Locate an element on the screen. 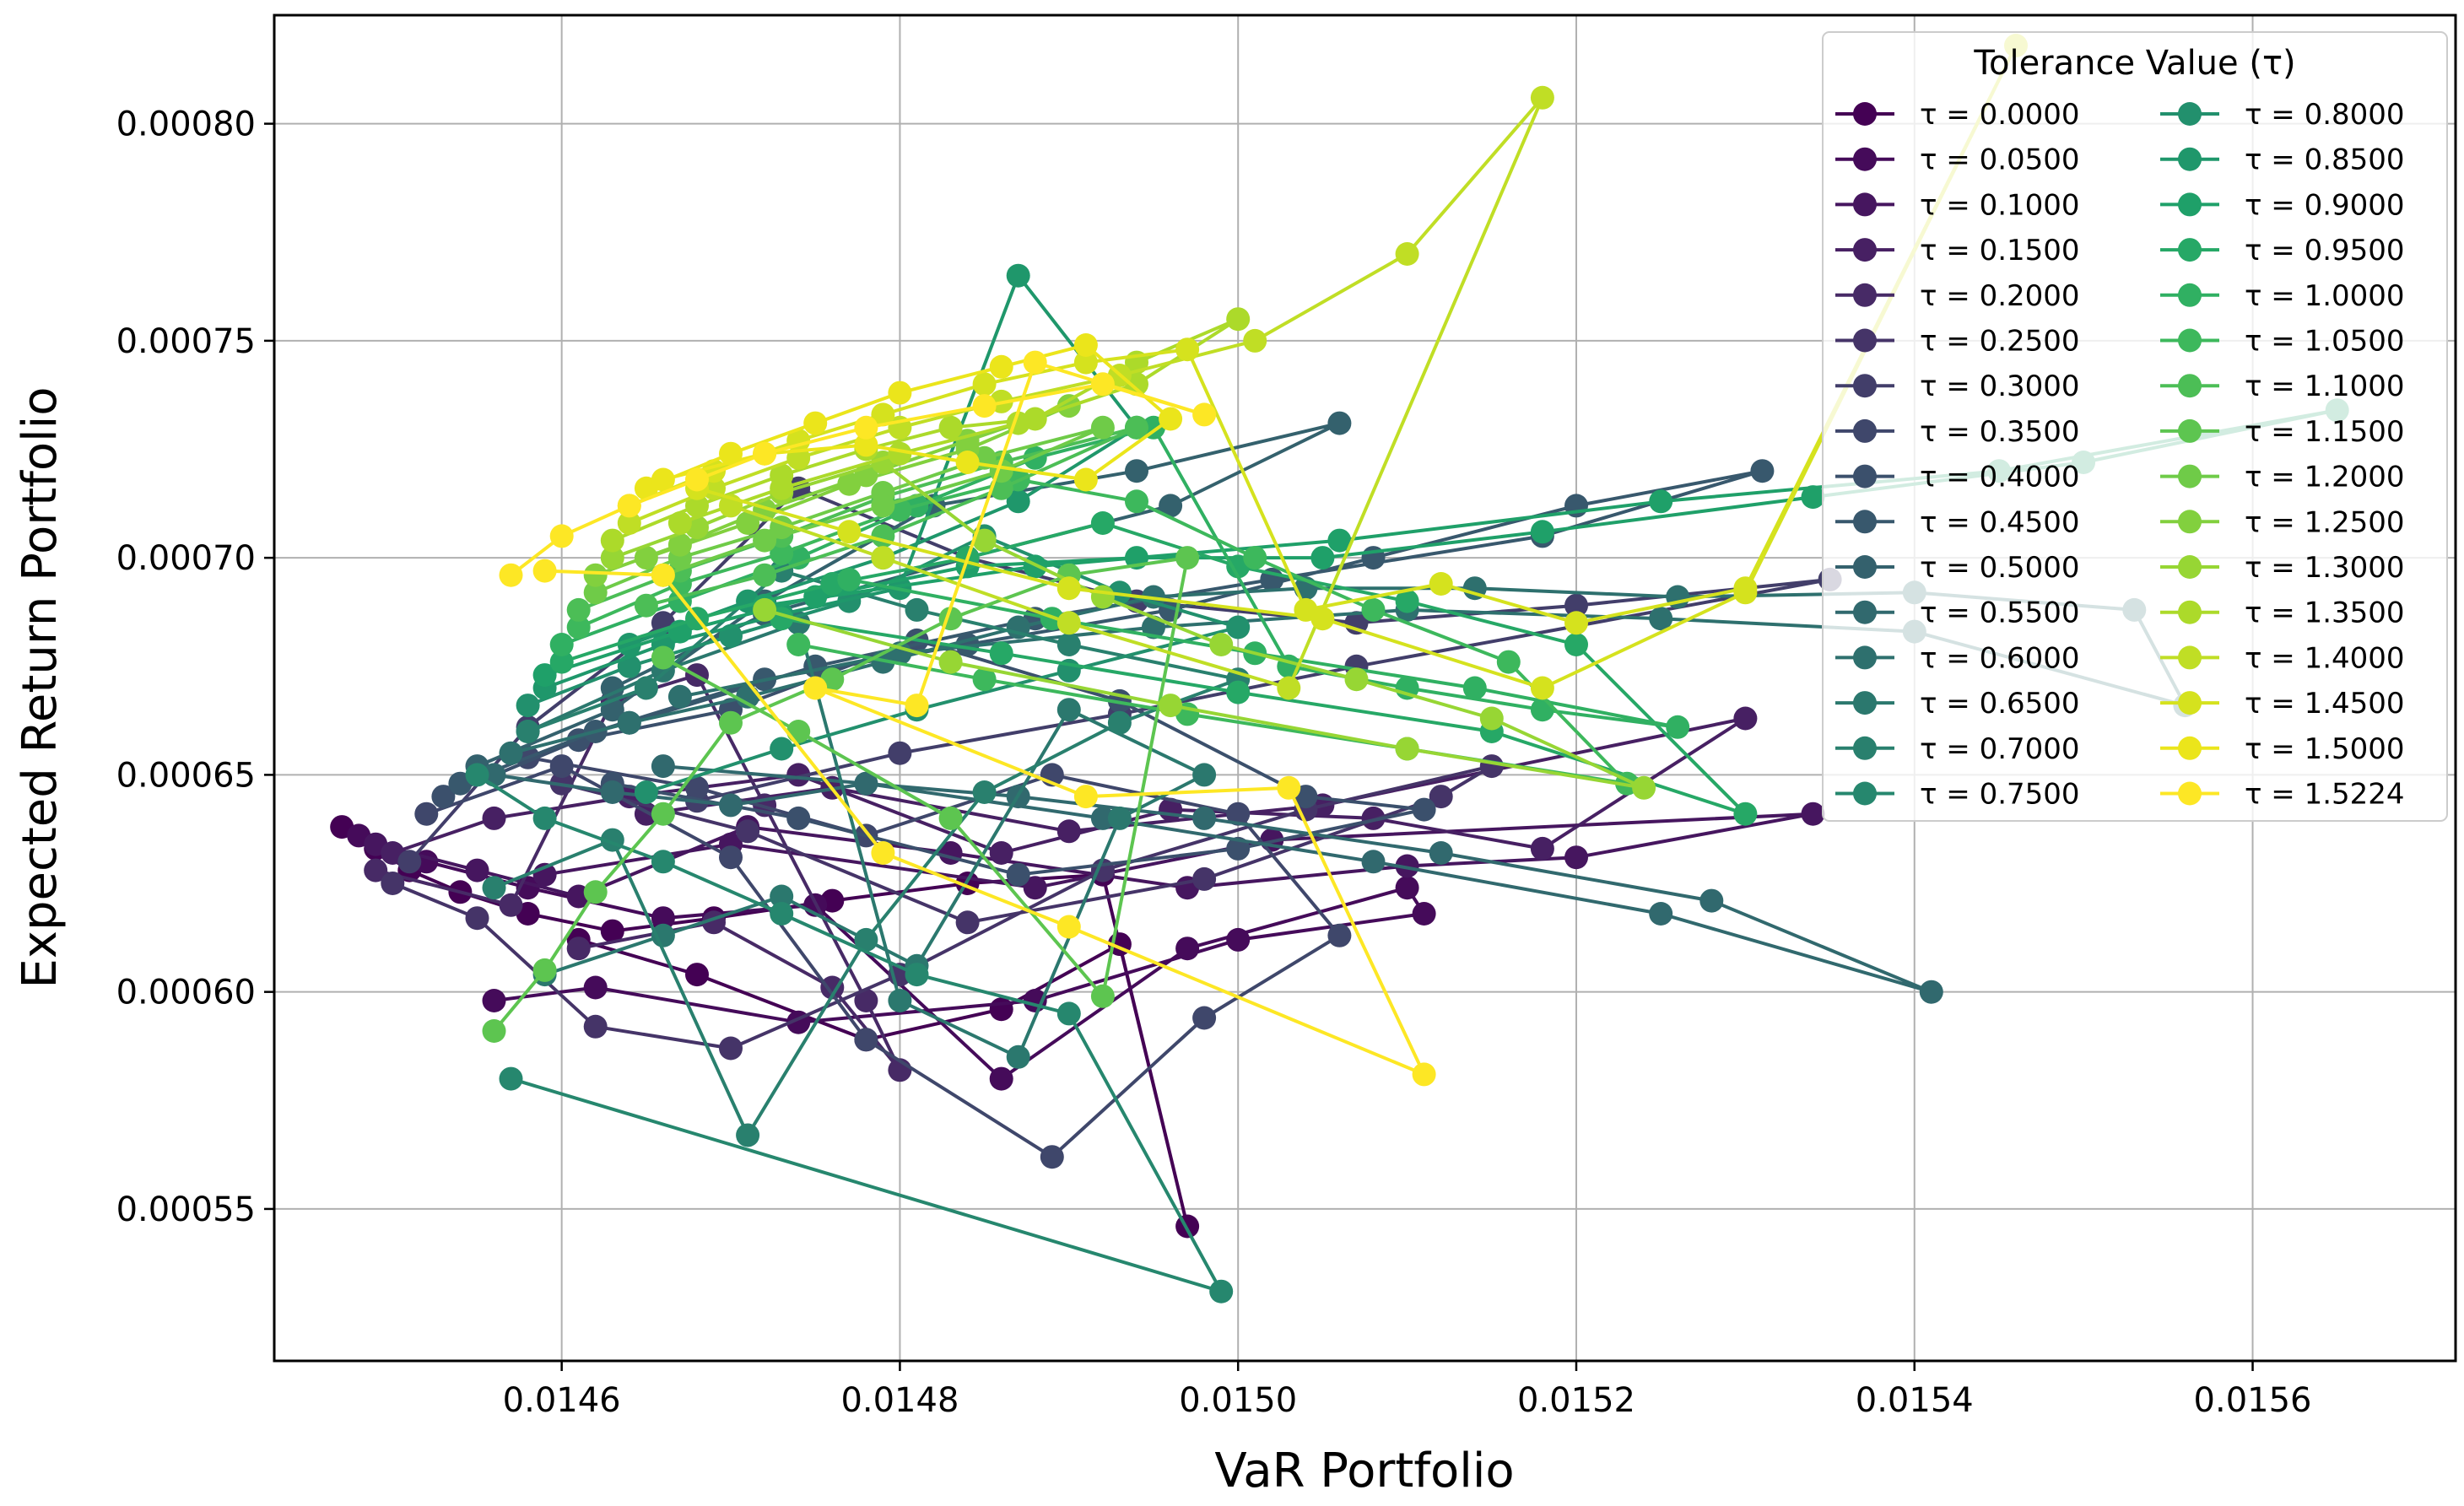  legend-item: τ = 0.7500 is located at coordinates (1957, 795).